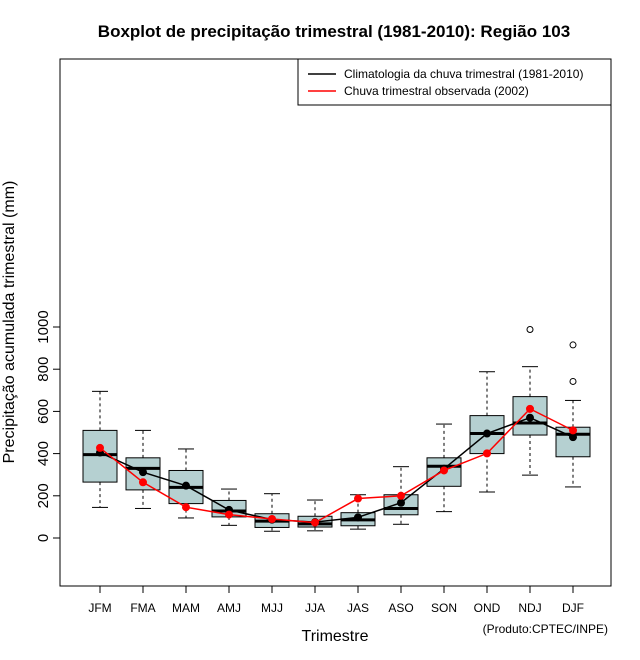 This screenshot has height=660, width=640. What do you see at coordinates (573, 437) in the screenshot?
I see `point-climatologia-djf` at bounding box center [573, 437].